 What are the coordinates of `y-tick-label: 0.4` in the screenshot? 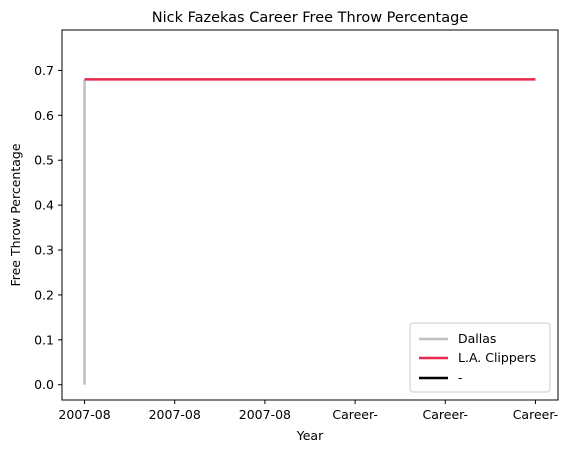 It's located at (44, 205).